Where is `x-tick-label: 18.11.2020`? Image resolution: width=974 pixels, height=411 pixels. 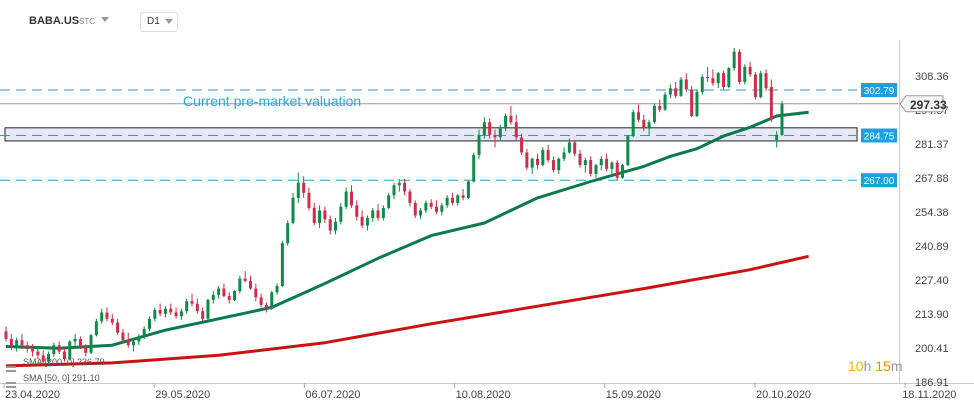 x-tick-label: 18.11.2020 is located at coordinates (929, 395).